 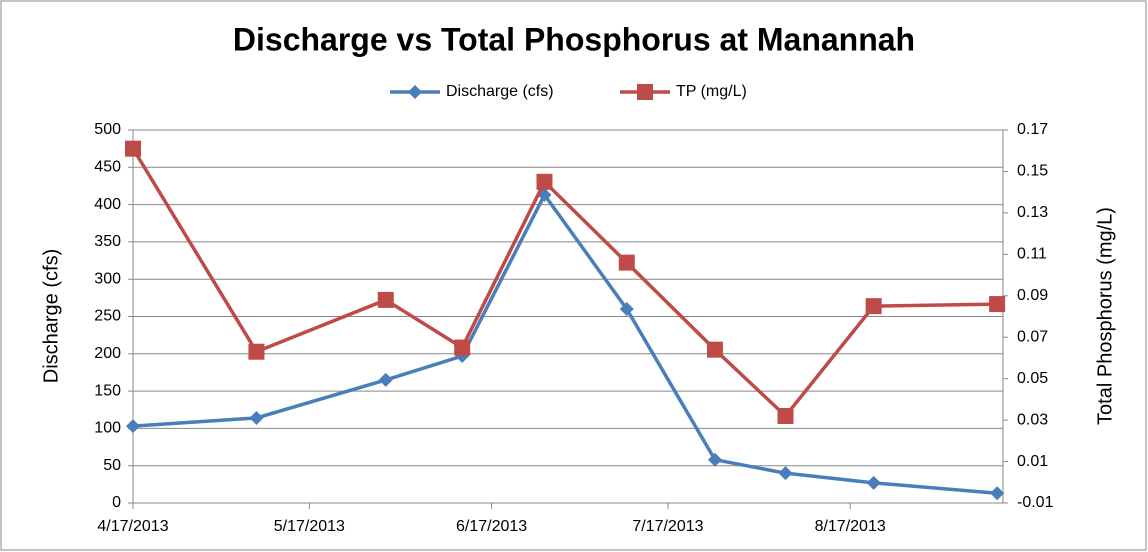 I want to click on legend-label: TP (mg/L), so click(x=711, y=91).